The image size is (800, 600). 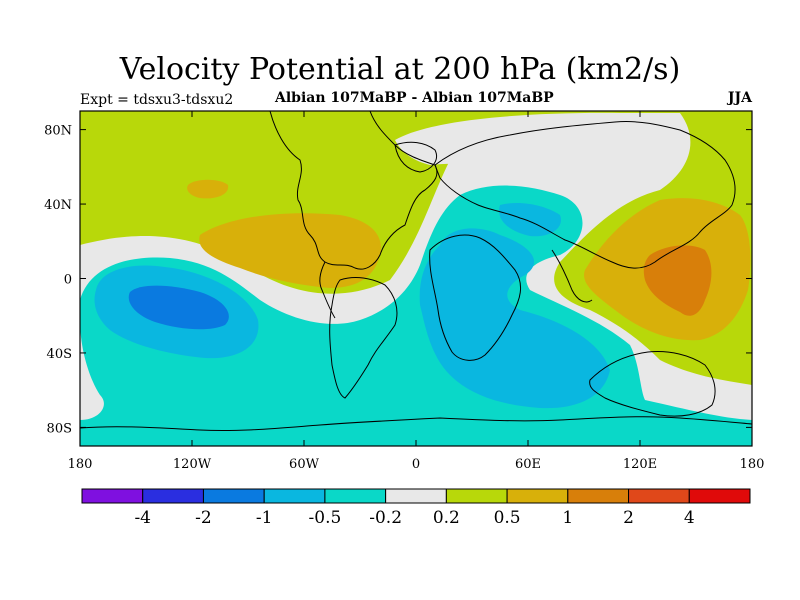 What do you see at coordinates (68, 280) in the screenshot?
I see `y-tick-label: 0` at bounding box center [68, 280].